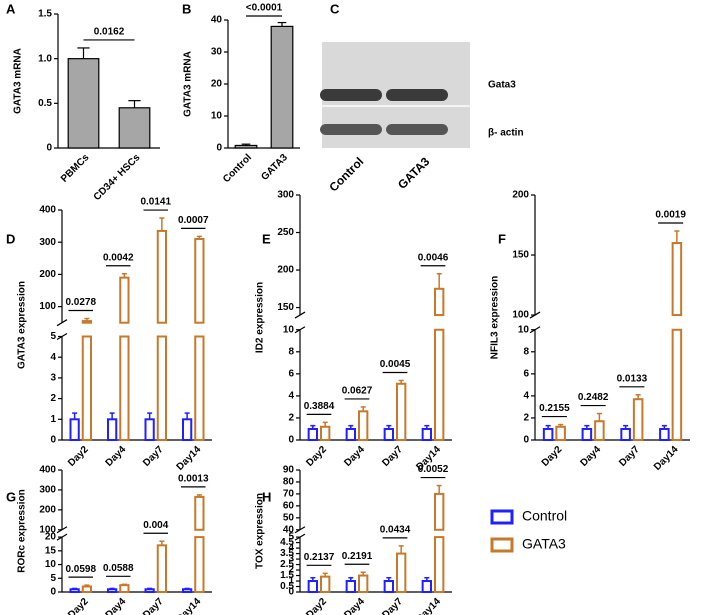  Describe the element at coordinates (291, 351) in the screenshot. I see `y-tick-label: 8` at that location.